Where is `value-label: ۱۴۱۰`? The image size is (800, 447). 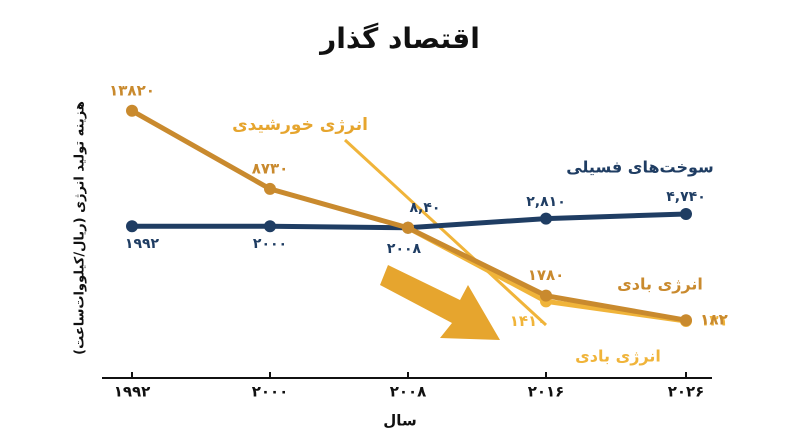
value-label: ۱۴۱۰ is located at coordinates (528, 321).